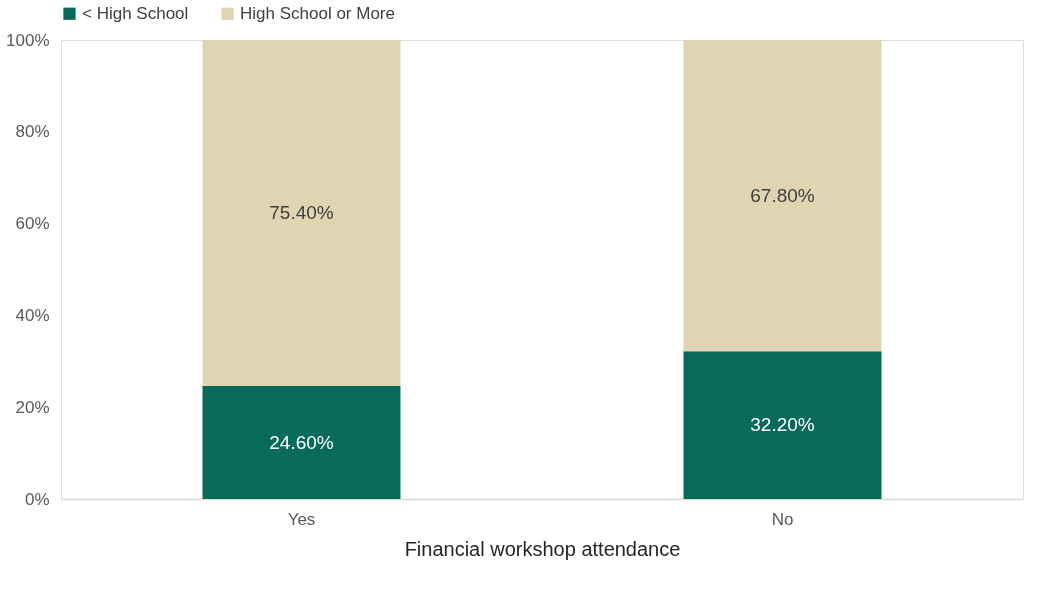  Describe the element at coordinates (135, 13) in the screenshot. I see `legend-label: < High School` at that location.